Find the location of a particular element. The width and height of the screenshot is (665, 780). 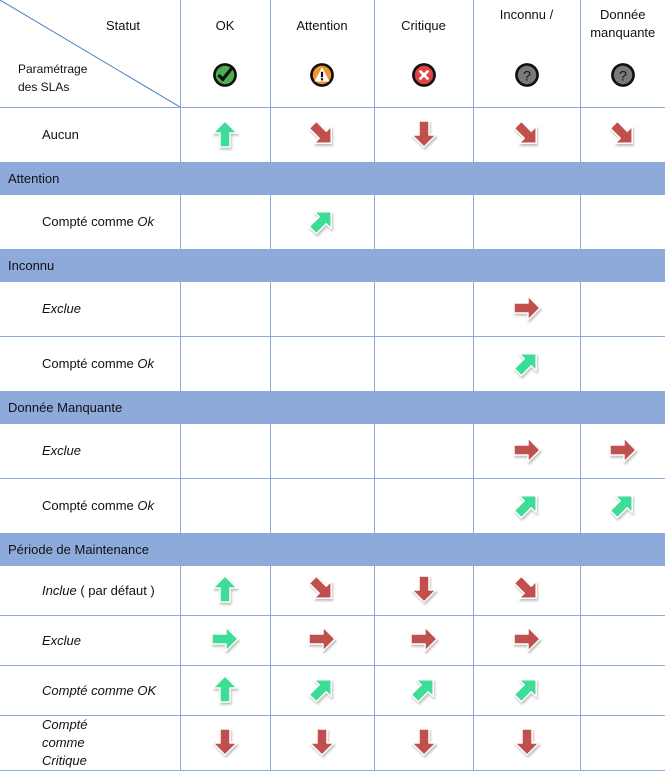

corner-header-cell: Statut Paramétrage des SLAs is located at coordinates (90, 54).